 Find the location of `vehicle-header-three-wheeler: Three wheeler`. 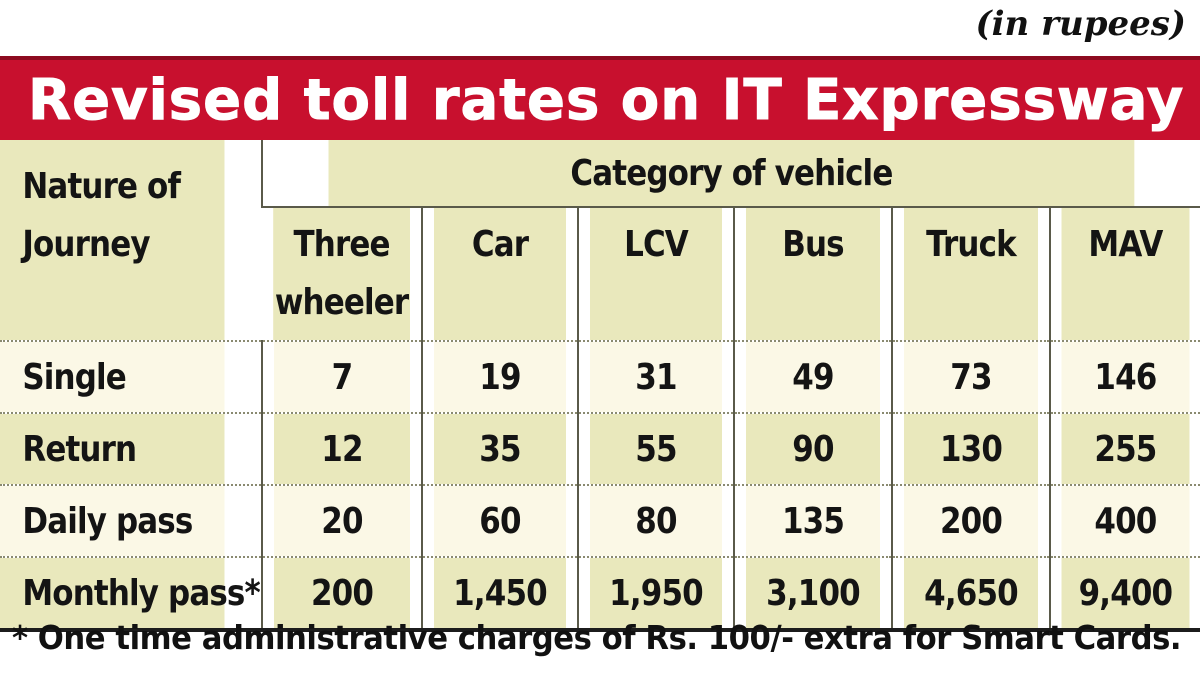

vehicle-header-three-wheeler: Three wheeler is located at coordinates (342, 274).